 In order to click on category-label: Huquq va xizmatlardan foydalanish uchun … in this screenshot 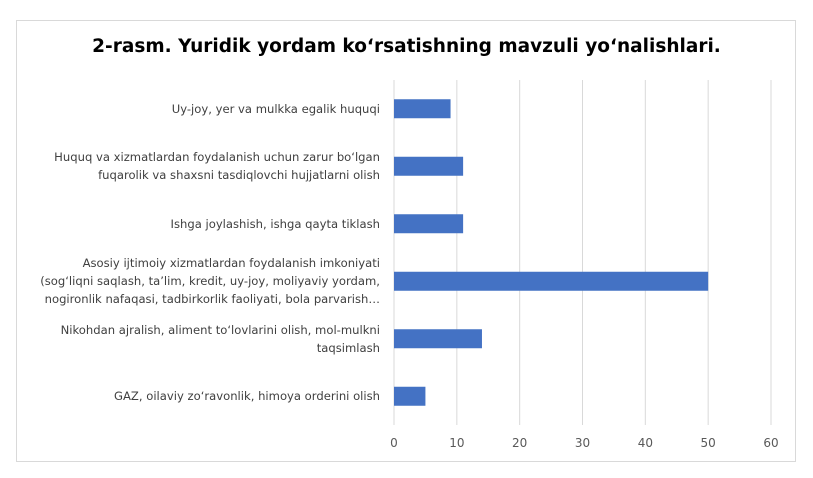, I will do `click(190, 166)`.